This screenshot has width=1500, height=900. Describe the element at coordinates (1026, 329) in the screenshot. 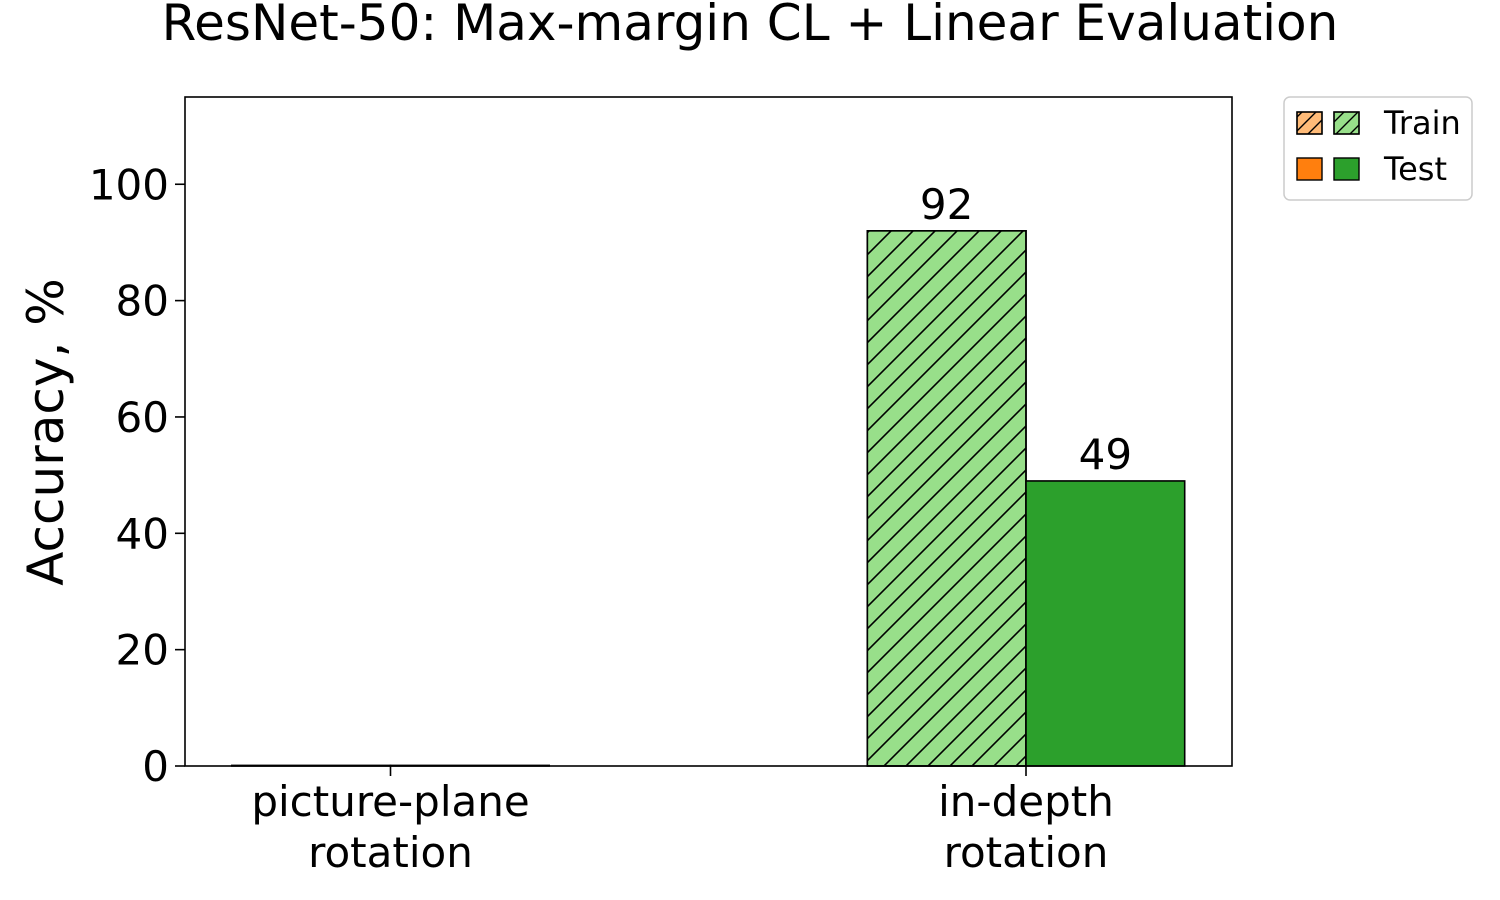

I see `bar-value-labels: 92 49` at that location.